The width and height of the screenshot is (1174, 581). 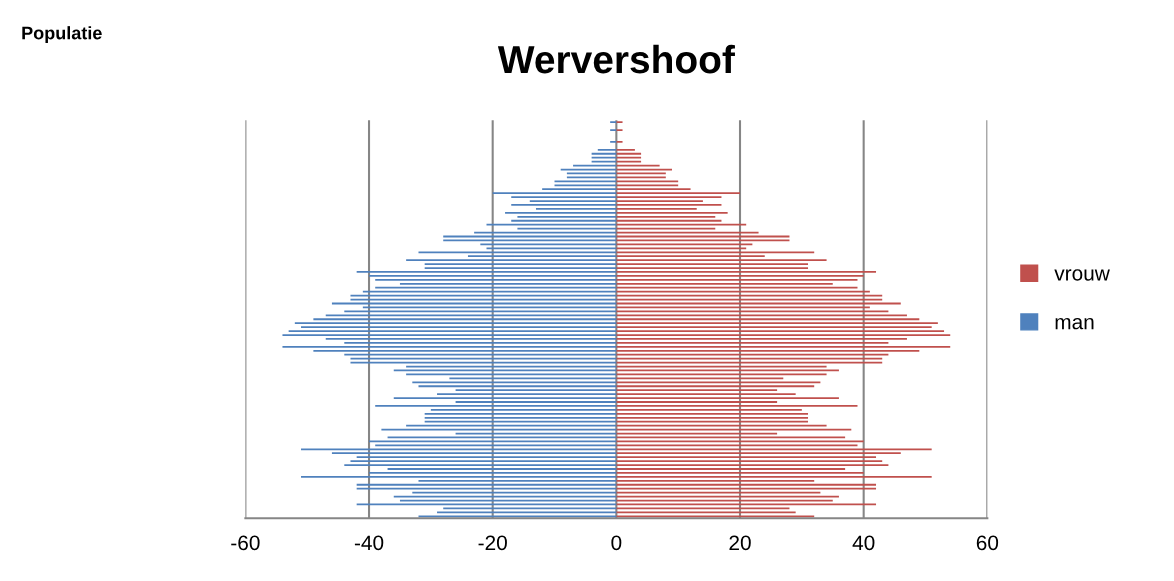 I want to click on x-tick-label: 0, so click(x=616, y=543).